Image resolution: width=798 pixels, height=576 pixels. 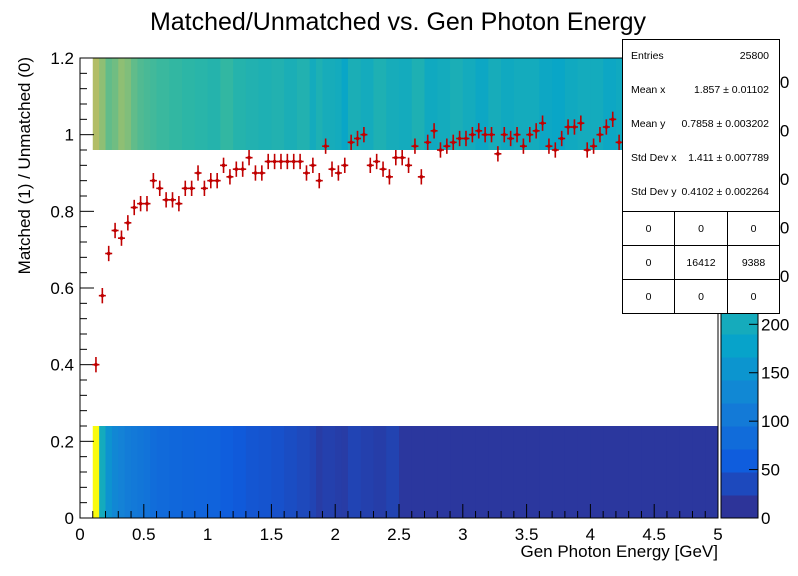 I want to click on x-tick-label: 5, so click(x=717, y=534).